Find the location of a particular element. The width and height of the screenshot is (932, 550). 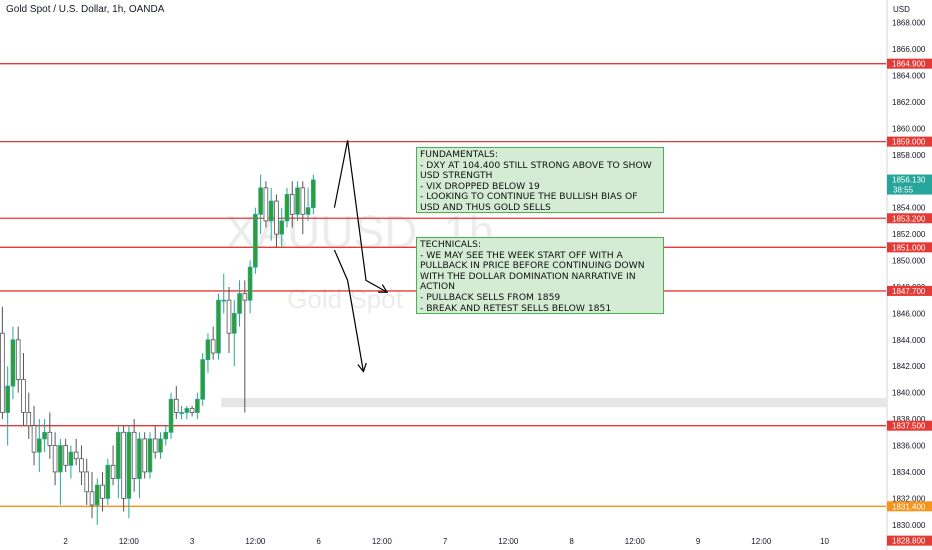

watermark-name: Gold Spot is located at coordinates (345, 299).